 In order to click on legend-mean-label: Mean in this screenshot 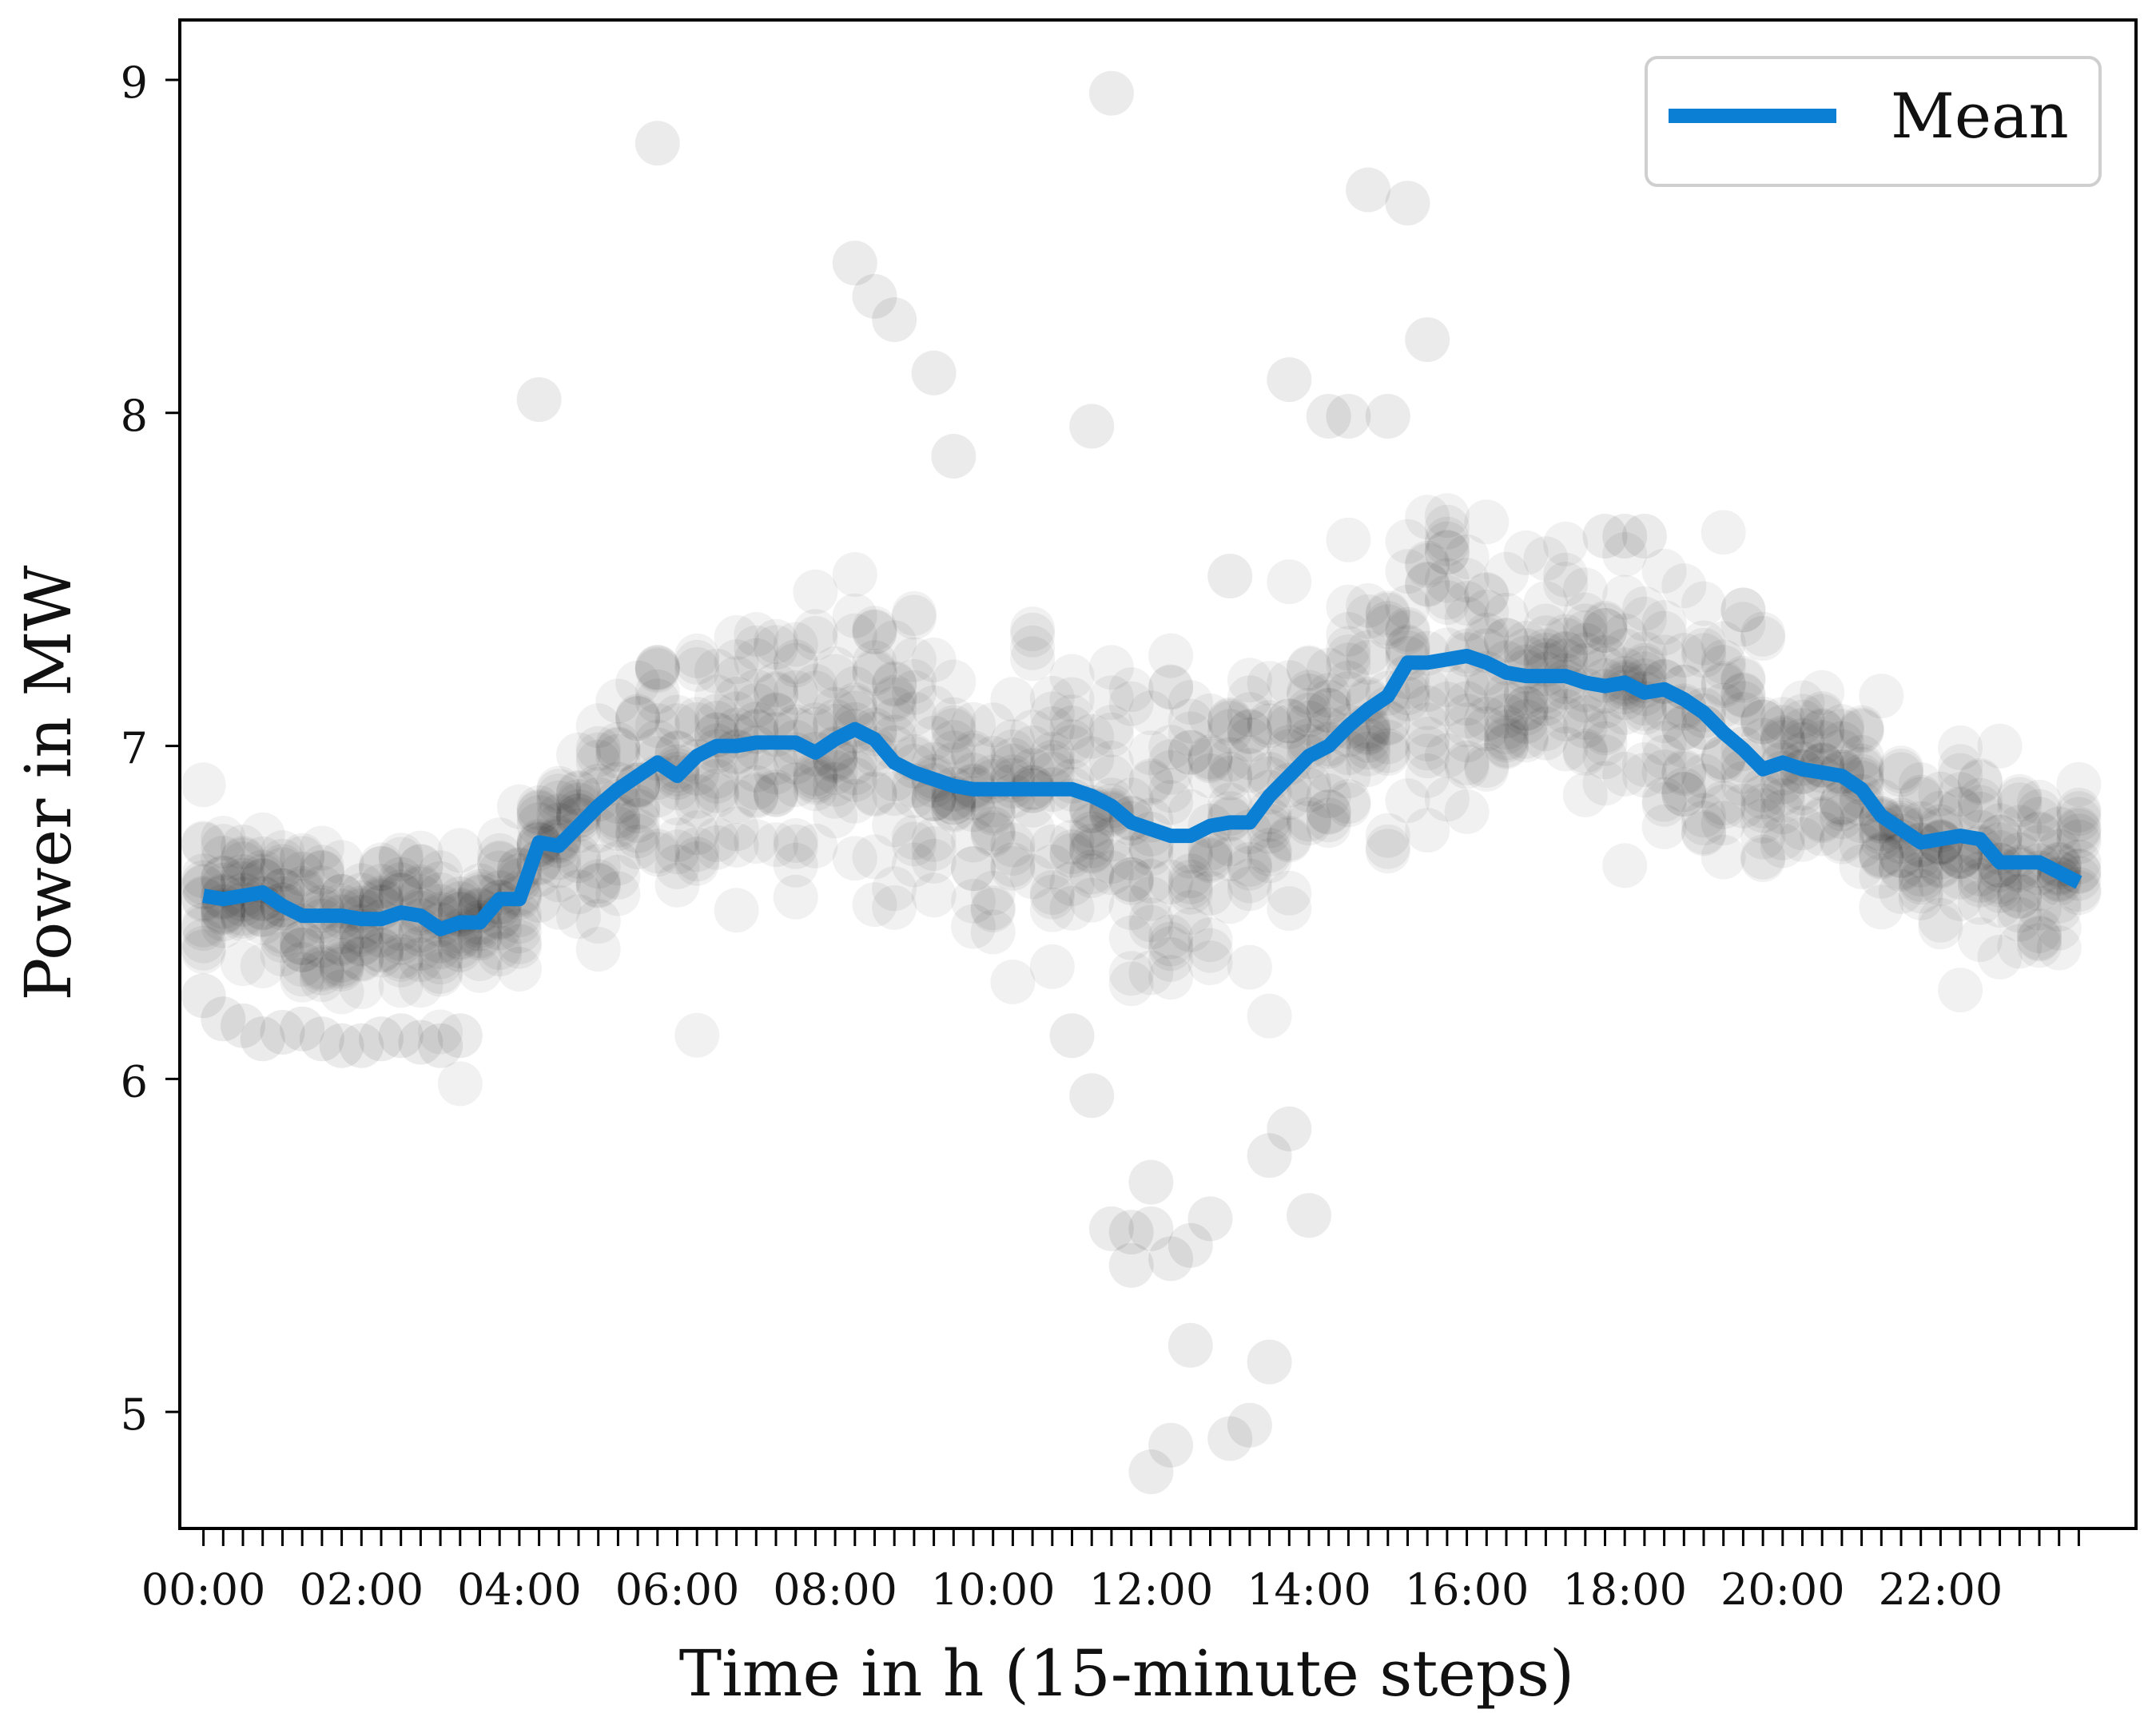, I will do `click(1980, 117)`.